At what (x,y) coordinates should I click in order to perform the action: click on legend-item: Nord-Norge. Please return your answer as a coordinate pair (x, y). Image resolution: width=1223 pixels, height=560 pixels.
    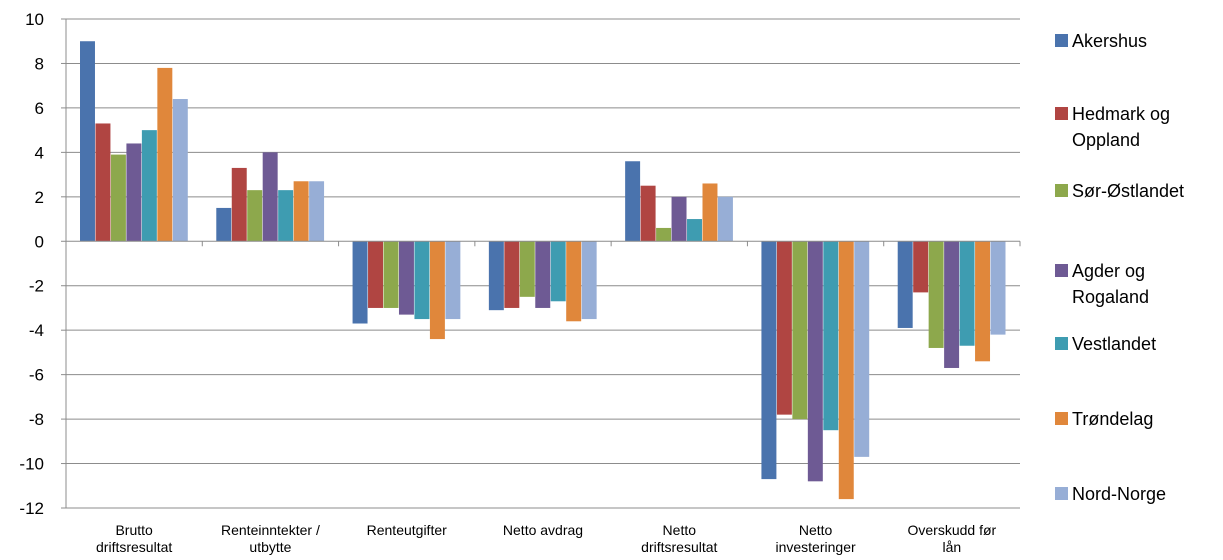
    Looking at the image, I should click on (1110, 494).